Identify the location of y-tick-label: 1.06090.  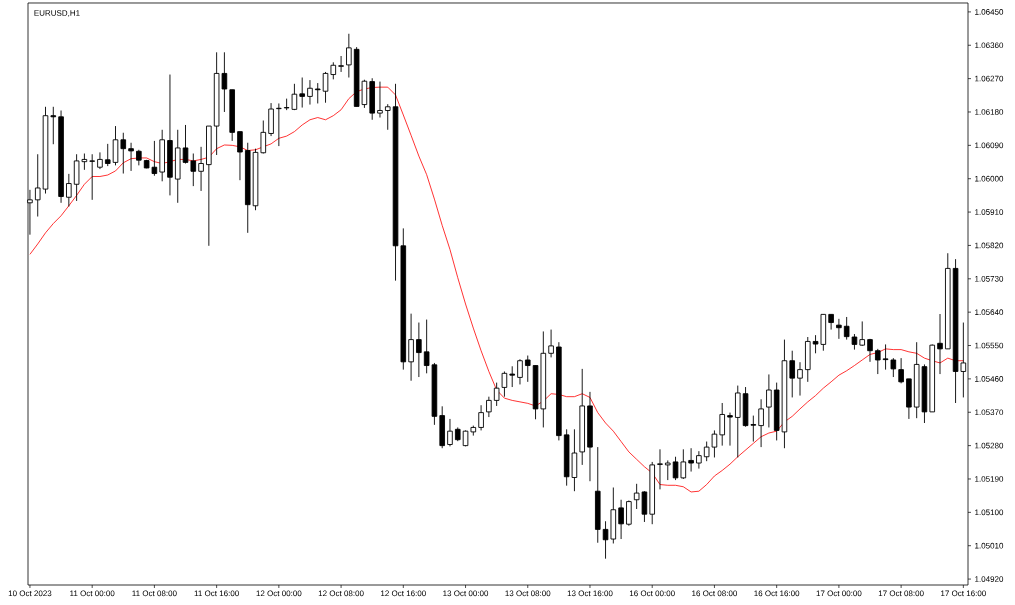
(989, 145).